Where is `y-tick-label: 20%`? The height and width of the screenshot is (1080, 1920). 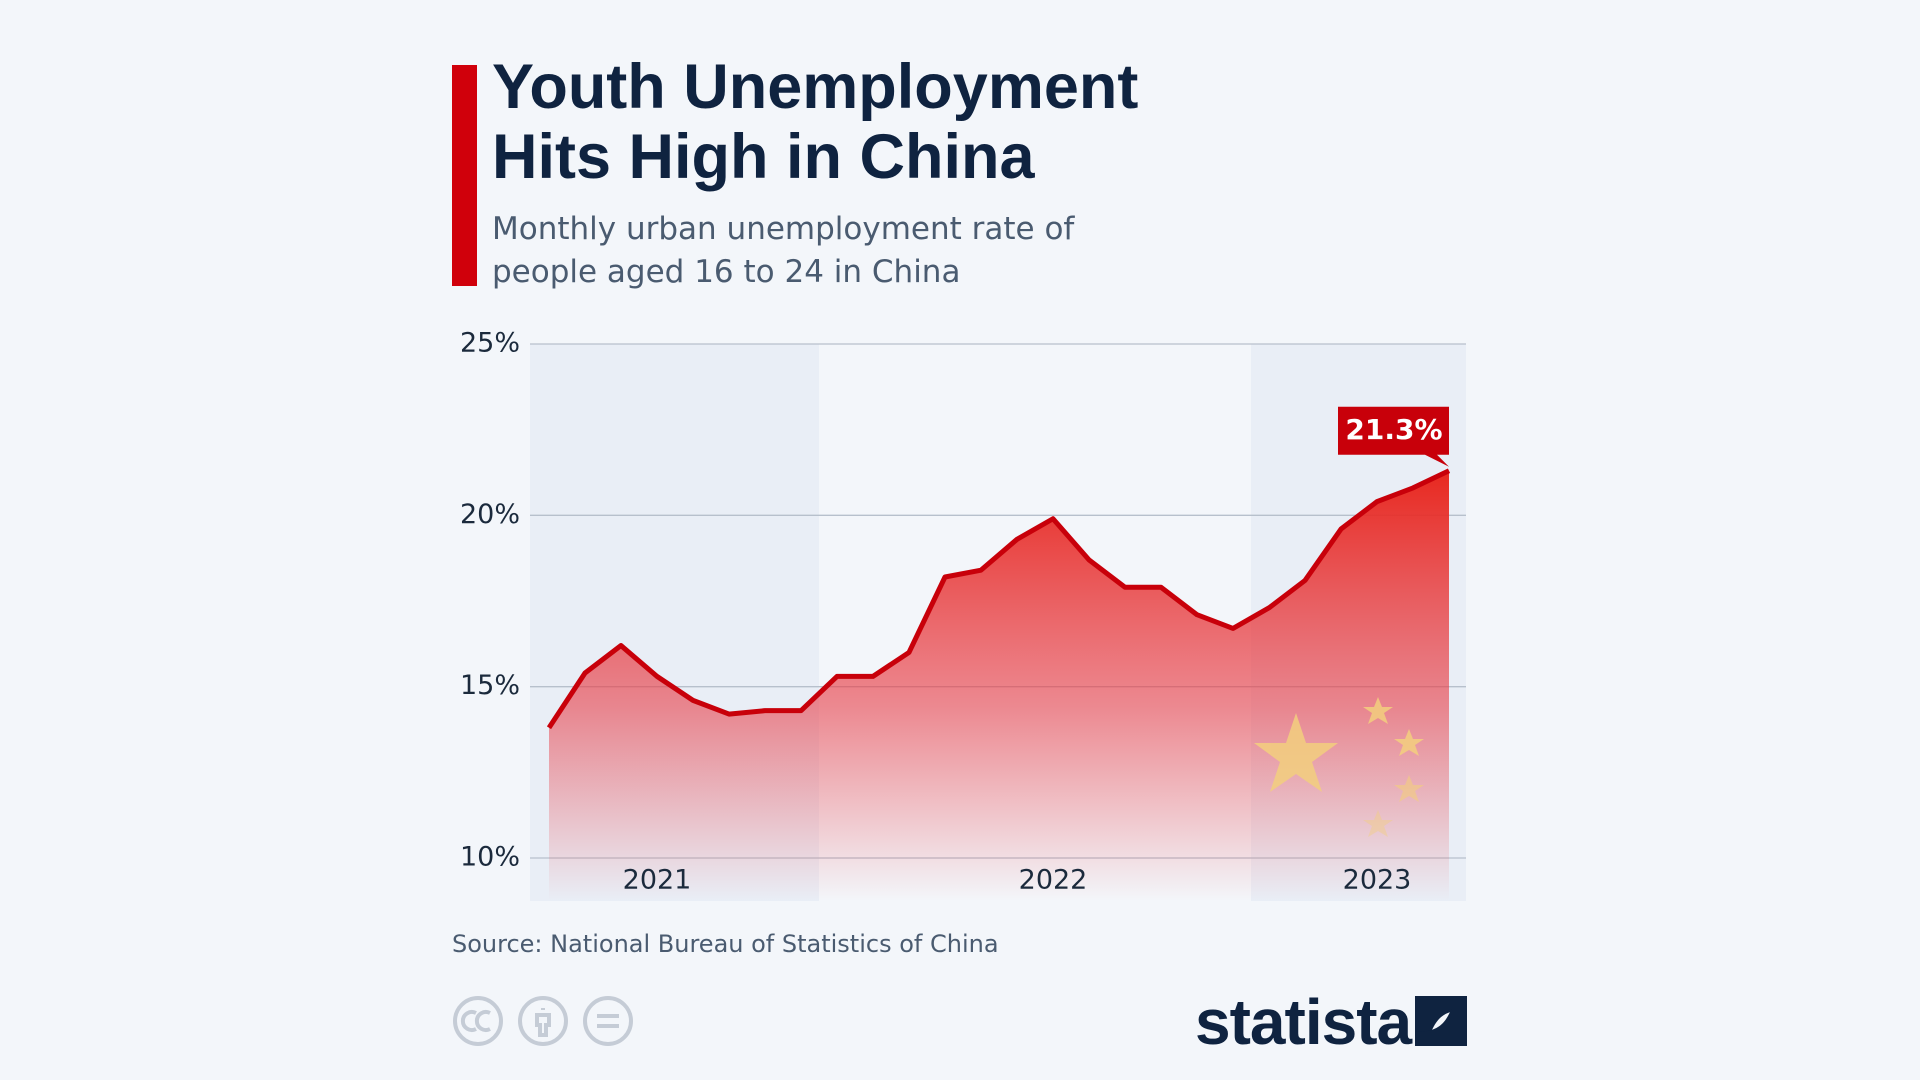
y-tick-label: 20% is located at coordinates (490, 514).